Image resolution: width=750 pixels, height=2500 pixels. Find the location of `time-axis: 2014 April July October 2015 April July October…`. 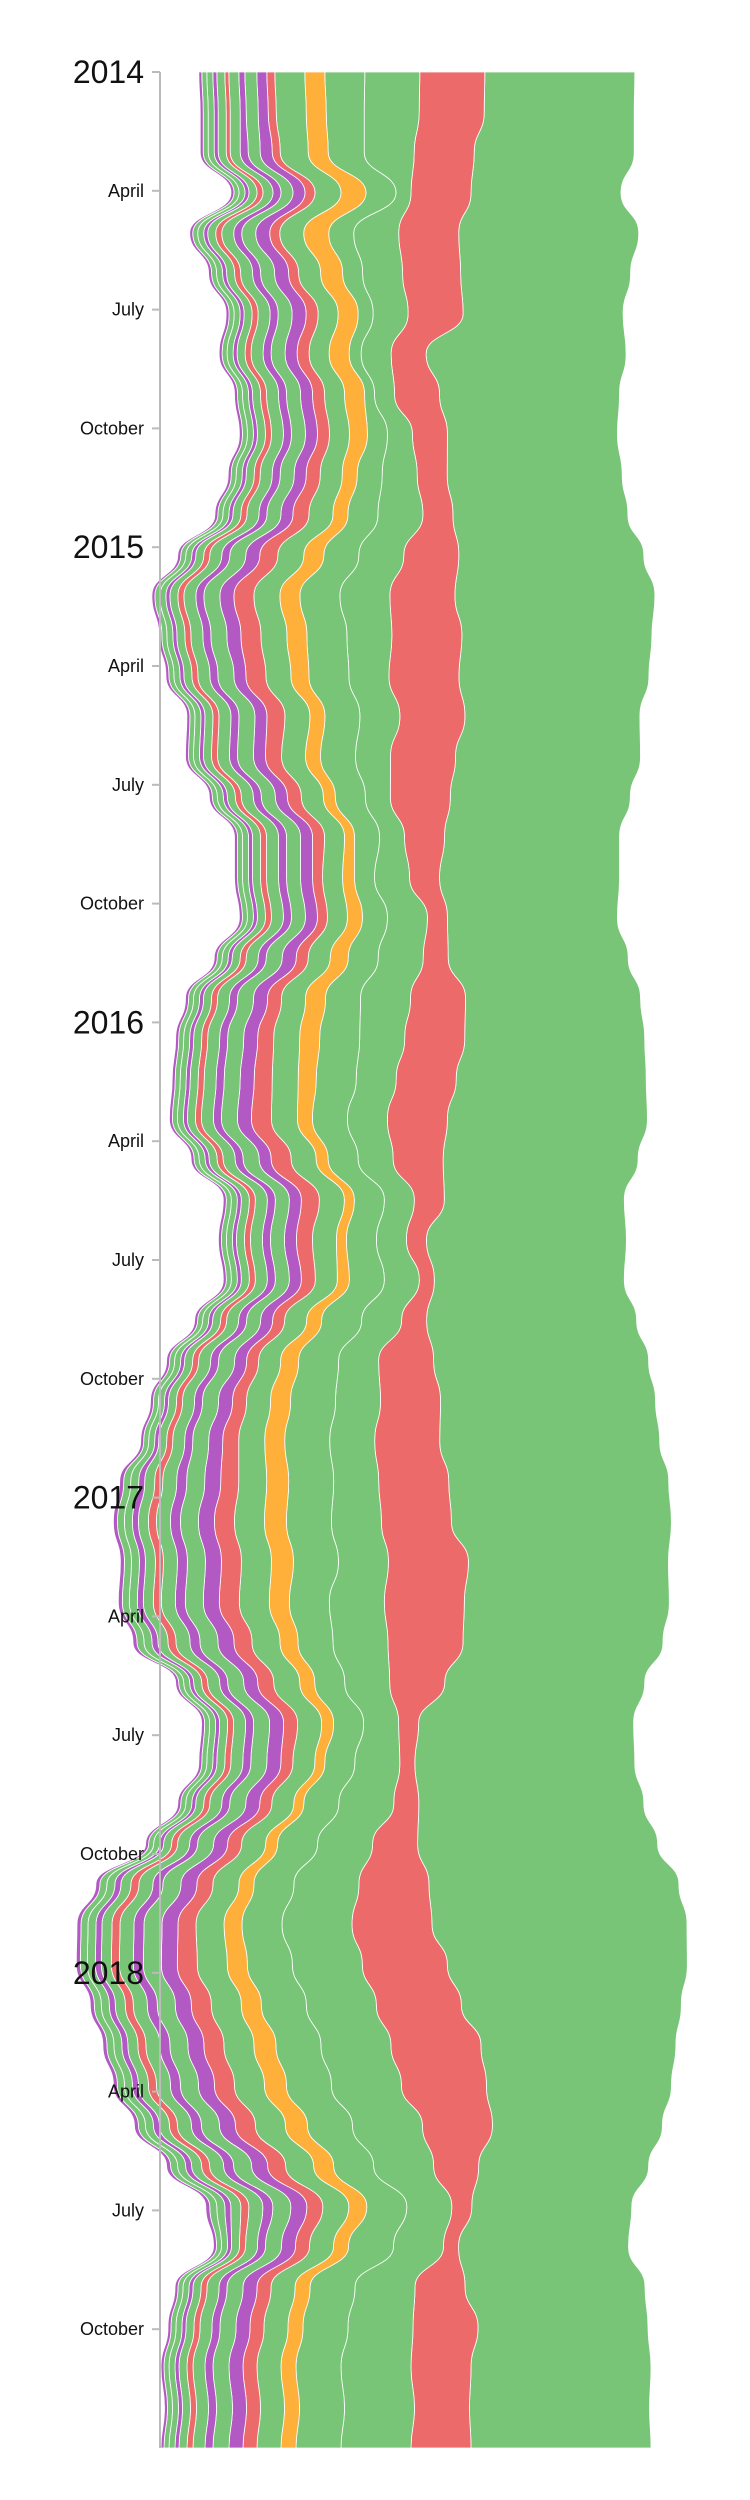

time-axis: 2014 April July October 2015 April July October… is located at coordinates (117, 1251).